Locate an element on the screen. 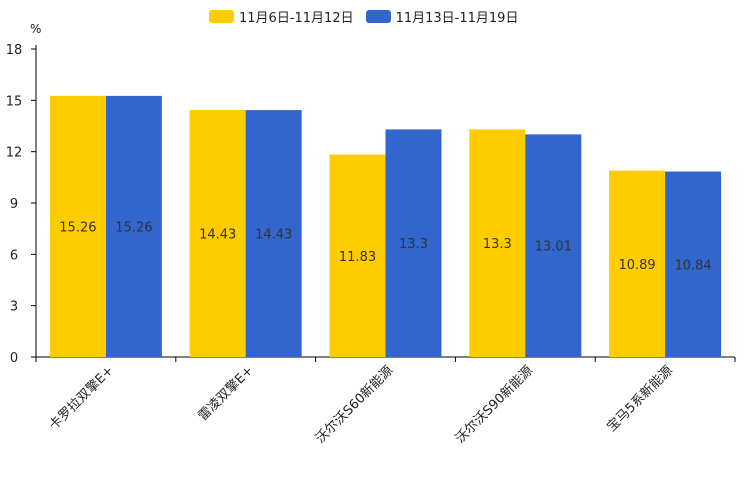 This screenshot has width=744, height=496. data-label: 10.84 is located at coordinates (692, 265).